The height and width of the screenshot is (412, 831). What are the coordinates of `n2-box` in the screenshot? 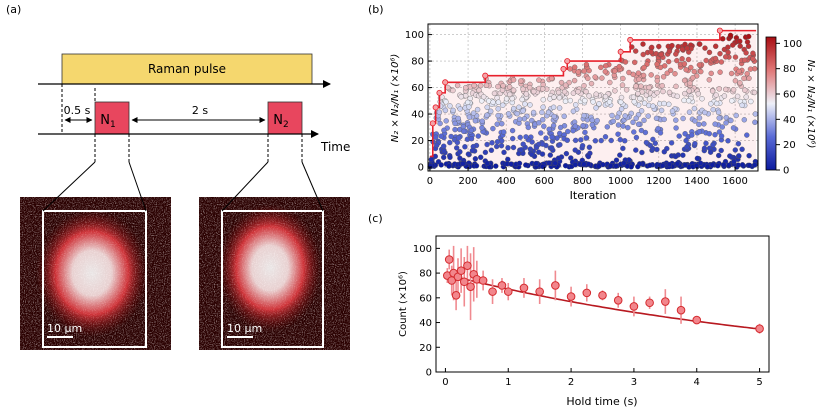 It's located at (285, 118).